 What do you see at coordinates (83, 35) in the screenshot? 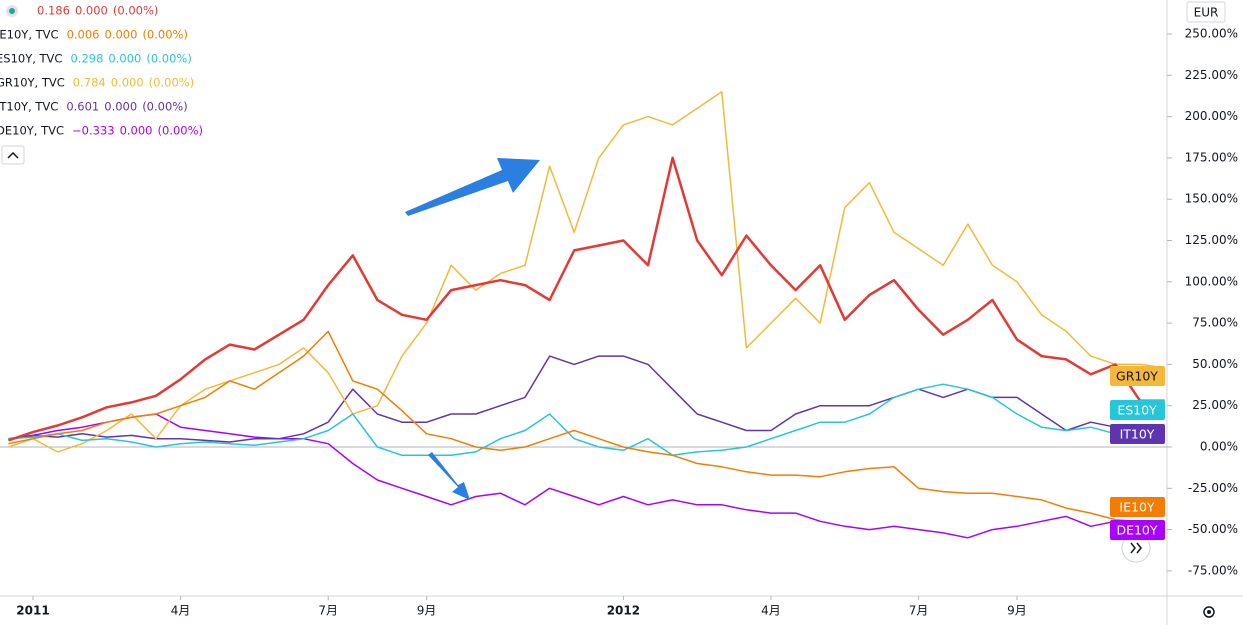
I see `legend-value: 0.006` at bounding box center [83, 35].